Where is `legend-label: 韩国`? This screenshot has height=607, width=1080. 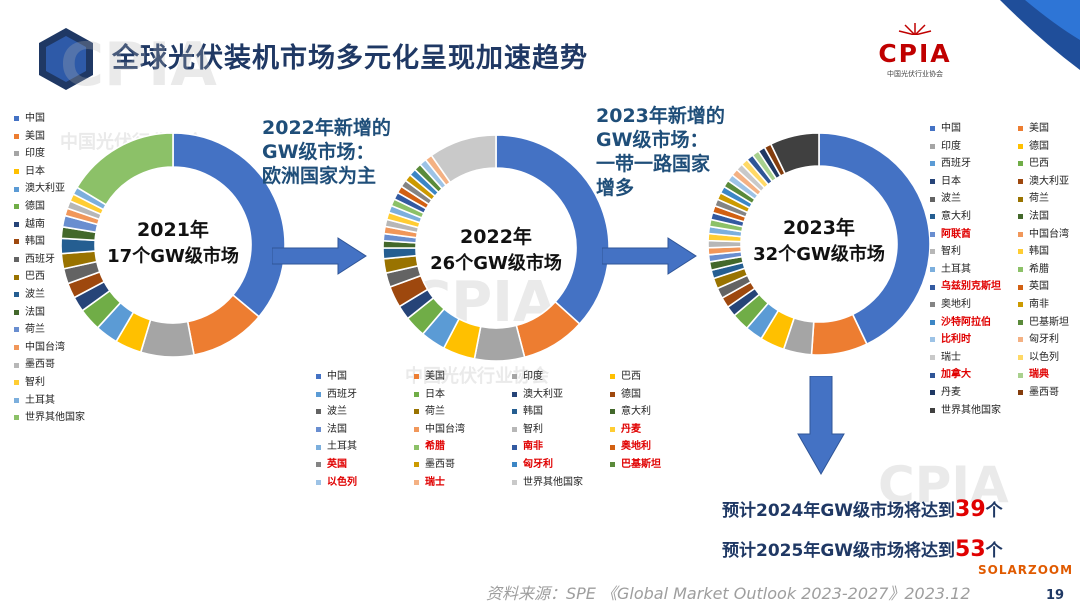 legend-label: 韩国 is located at coordinates (1039, 252).